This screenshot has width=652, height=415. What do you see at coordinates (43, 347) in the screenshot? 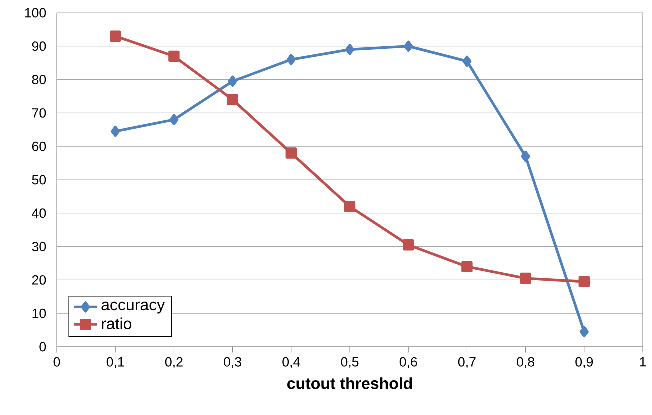
I see `y-tick-label: 0` at bounding box center [43, 347].